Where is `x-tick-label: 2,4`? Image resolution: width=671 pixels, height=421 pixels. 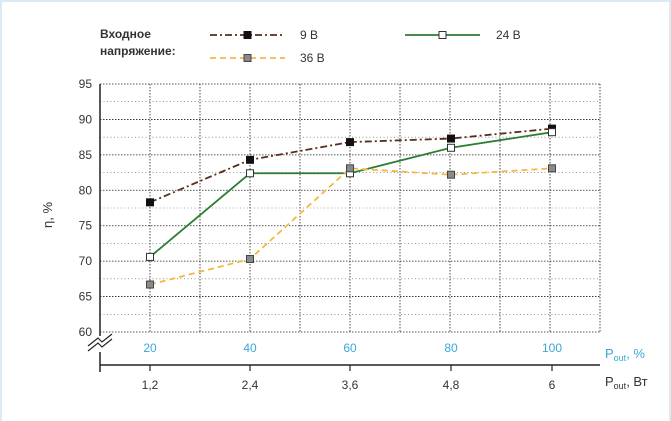 x-tick-label: 2,4 is located at coordinates (250, 385).